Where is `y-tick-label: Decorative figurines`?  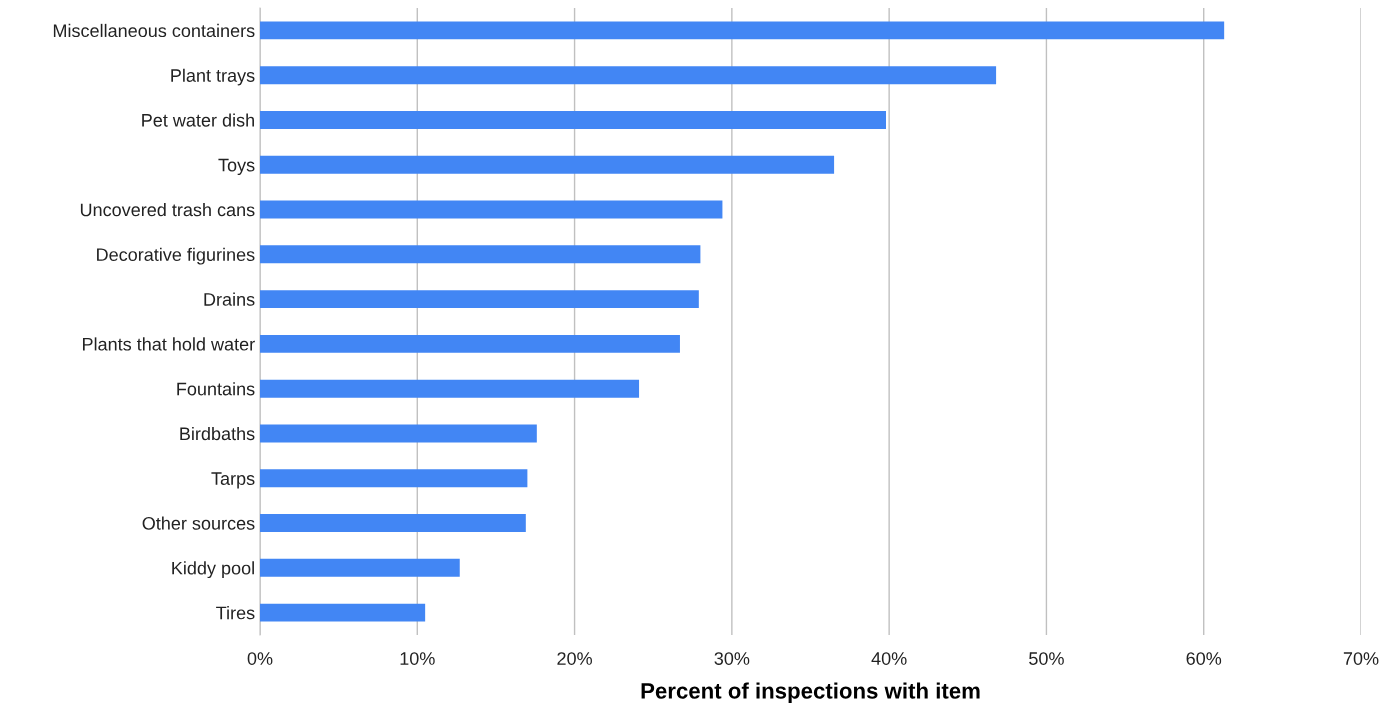
y-tick-label: Decorative figurines is located at coordinates (176, 256).